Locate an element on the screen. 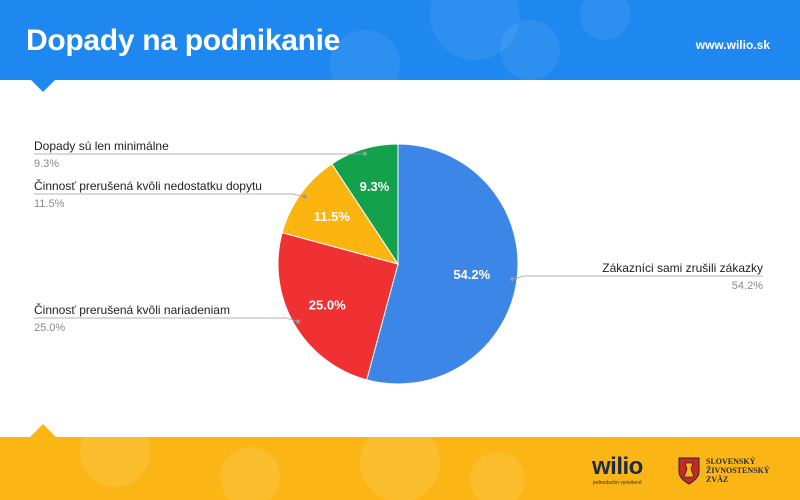 The width and height of the screenshot is (800, 500). pie-slice-percent-label: 54.2% is located at coordinates (471, 274).